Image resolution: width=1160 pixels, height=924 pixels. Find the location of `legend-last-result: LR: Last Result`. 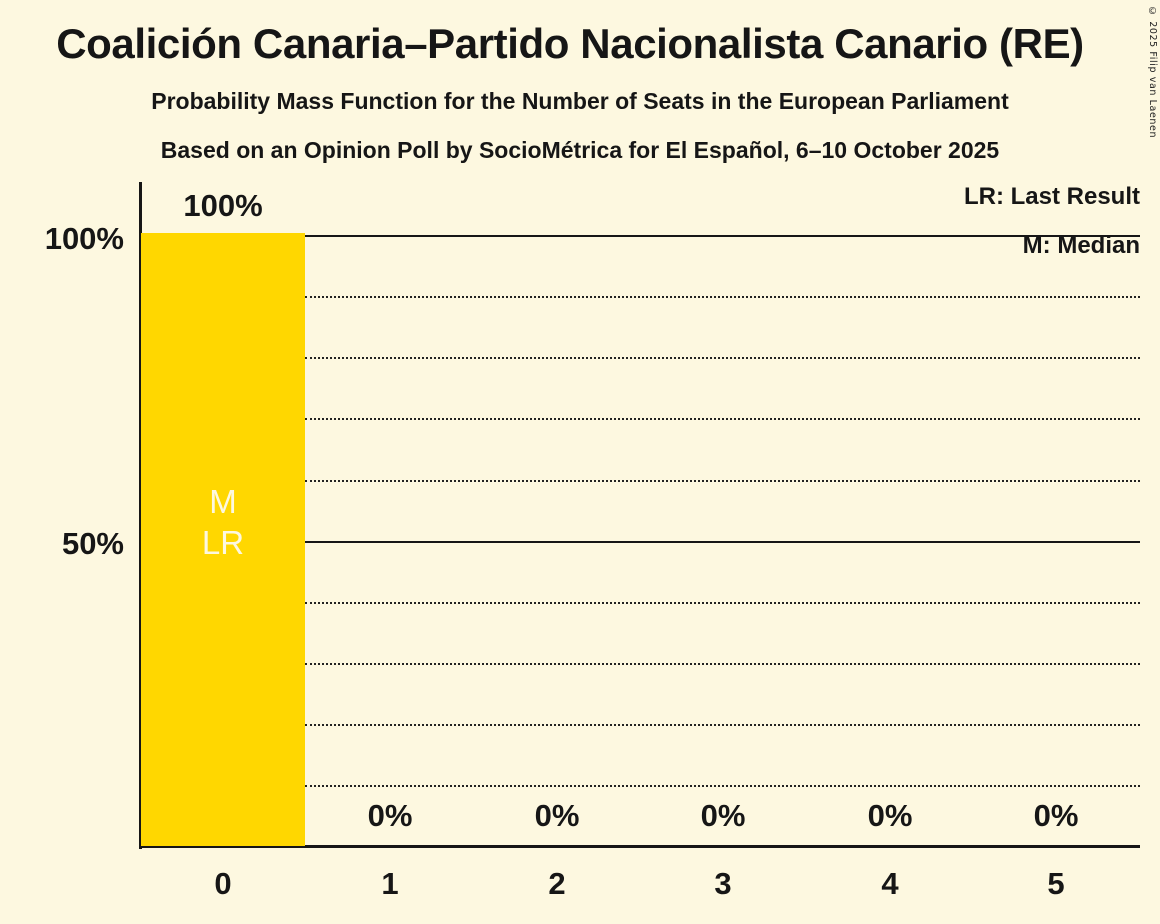

legend-last-result: LR: Last Result is located at coordinates (1051, 196).